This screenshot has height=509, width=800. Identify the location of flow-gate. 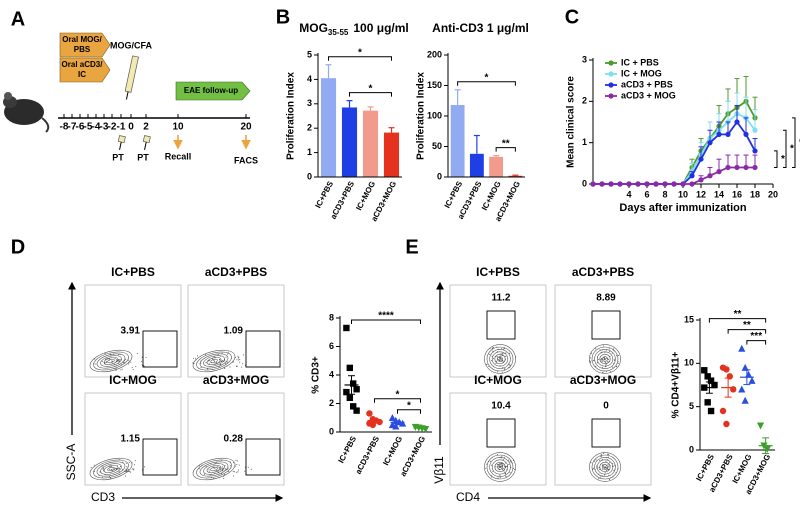
(501, 433).